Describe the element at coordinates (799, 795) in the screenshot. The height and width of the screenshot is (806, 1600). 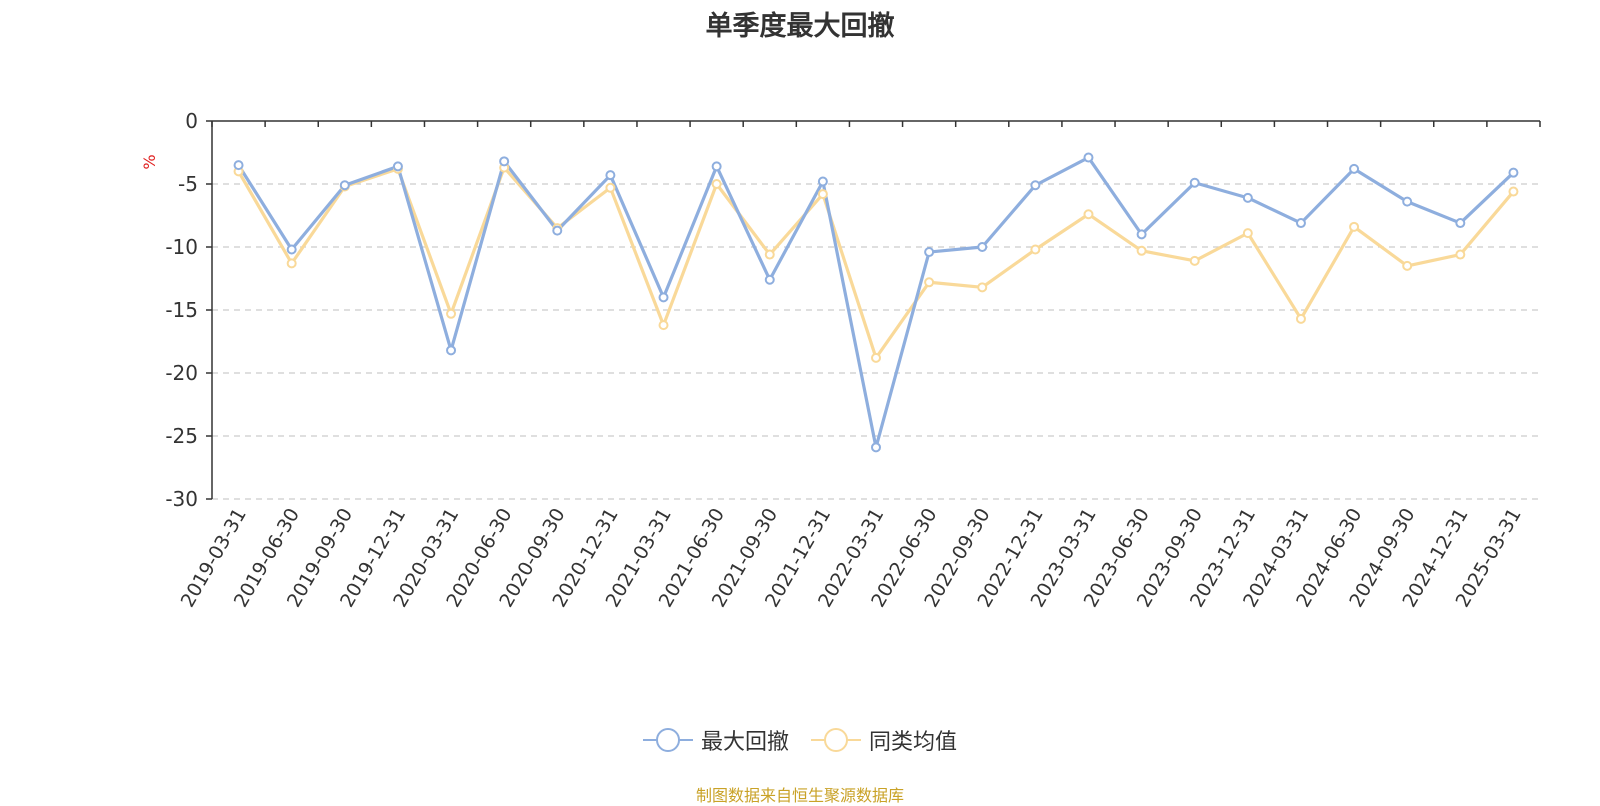
I see `source-note: 制图数据来自恒生聚源数据库` at that location.